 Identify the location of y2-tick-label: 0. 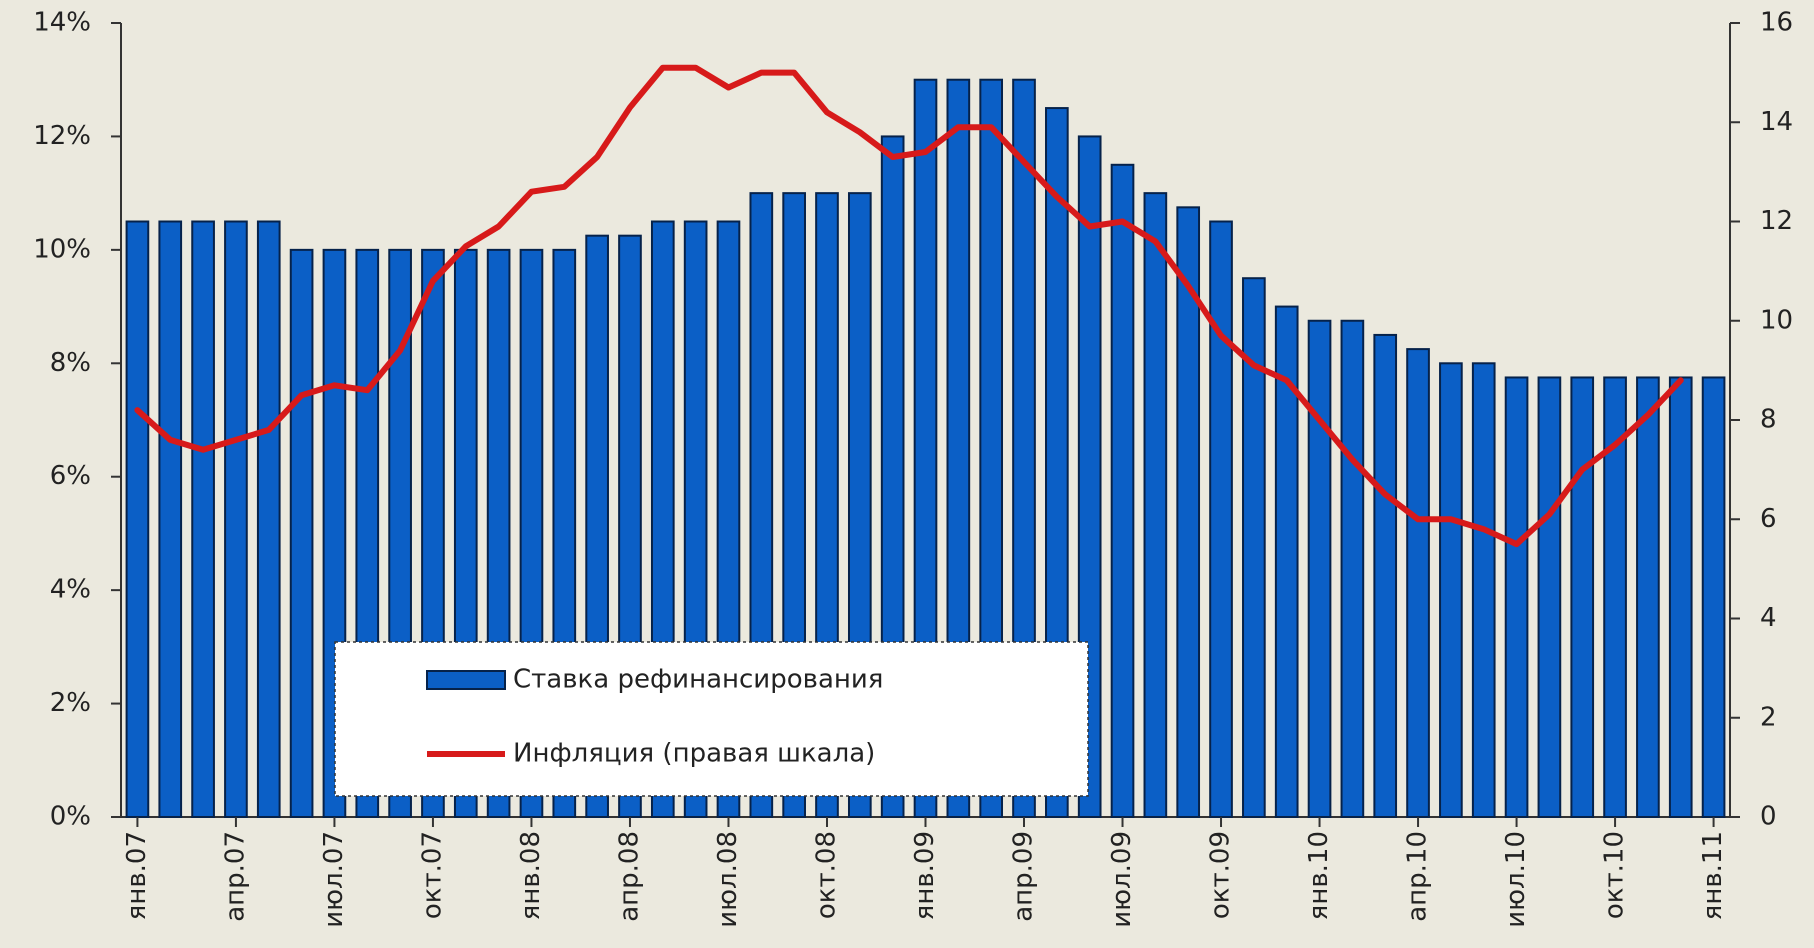
(1768, 817).